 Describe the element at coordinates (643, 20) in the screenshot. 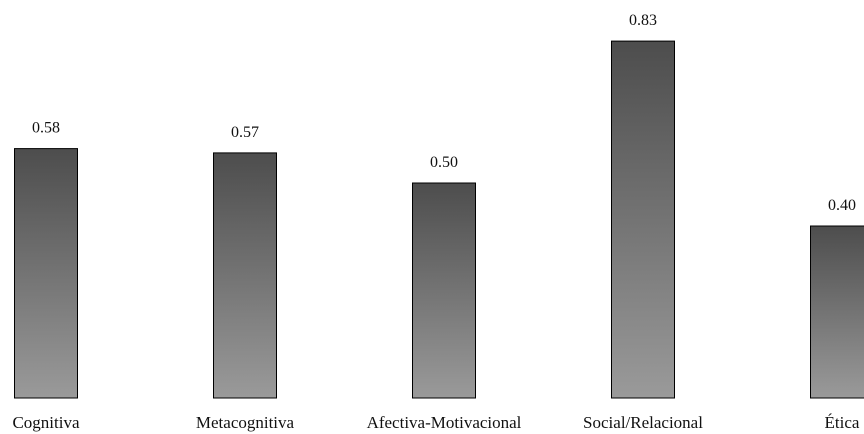

I see `value-label-3: 0.83` at that location.